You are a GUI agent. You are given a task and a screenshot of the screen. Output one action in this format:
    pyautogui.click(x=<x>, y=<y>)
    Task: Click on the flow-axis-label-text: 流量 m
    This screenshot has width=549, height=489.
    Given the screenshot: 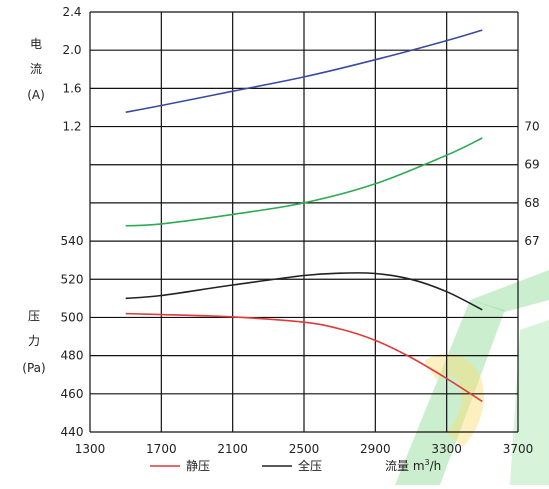 What is the action you would take?
    pyautogui.click(x=405, y=466)
    